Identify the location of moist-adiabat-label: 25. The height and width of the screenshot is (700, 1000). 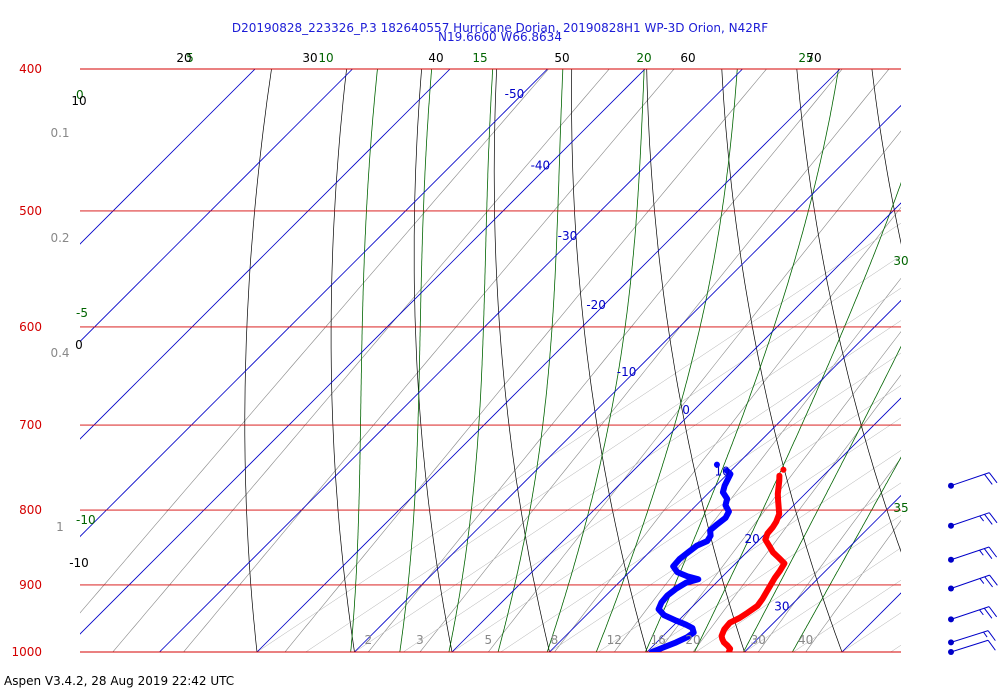
(805, 58).